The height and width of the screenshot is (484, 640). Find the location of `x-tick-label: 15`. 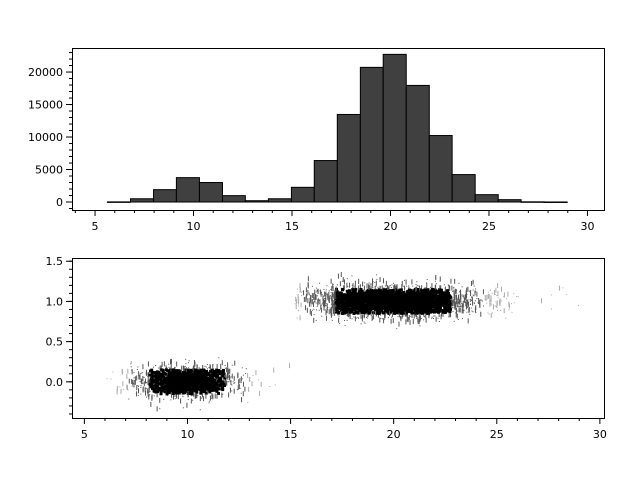

x-tick-label: 15 is located at coordinates (291, 434).